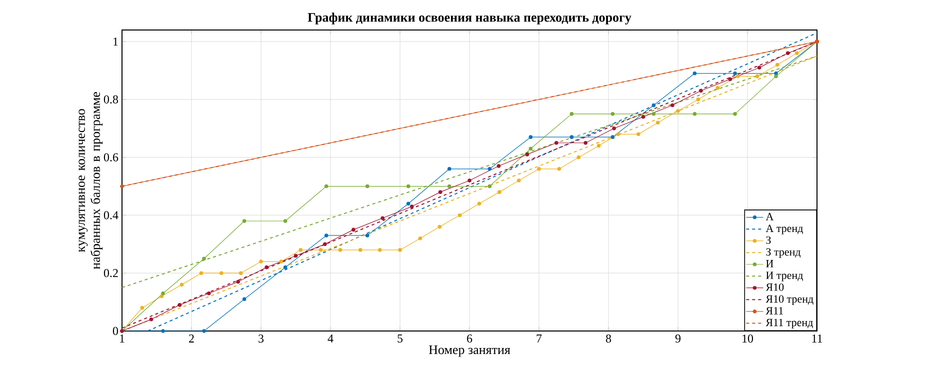  Describe the element at coordinates (783, 253) in the screenshot. I see `legend-label: З тренд` at that location.